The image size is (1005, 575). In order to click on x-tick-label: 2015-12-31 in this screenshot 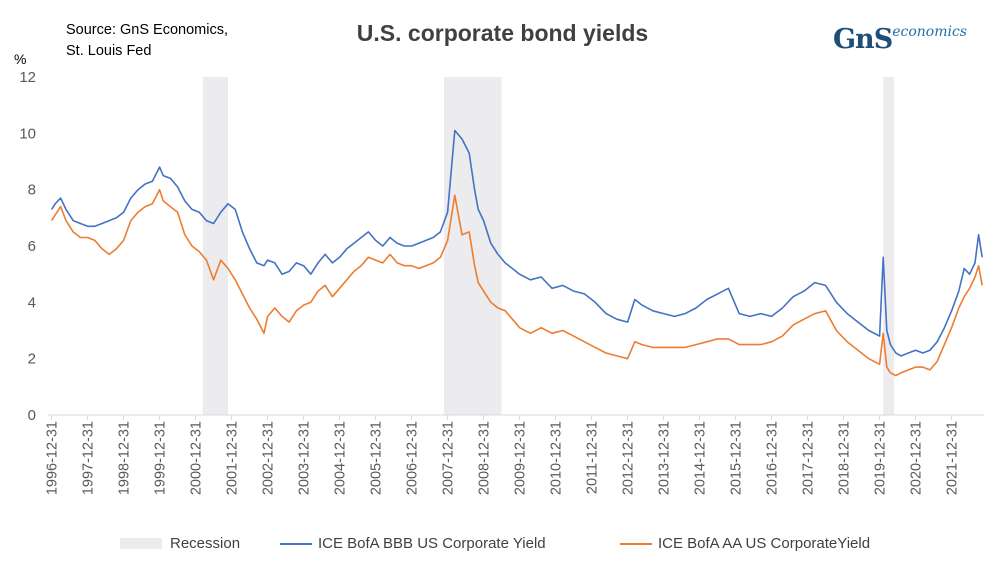, I will do `click(737, 458)`.